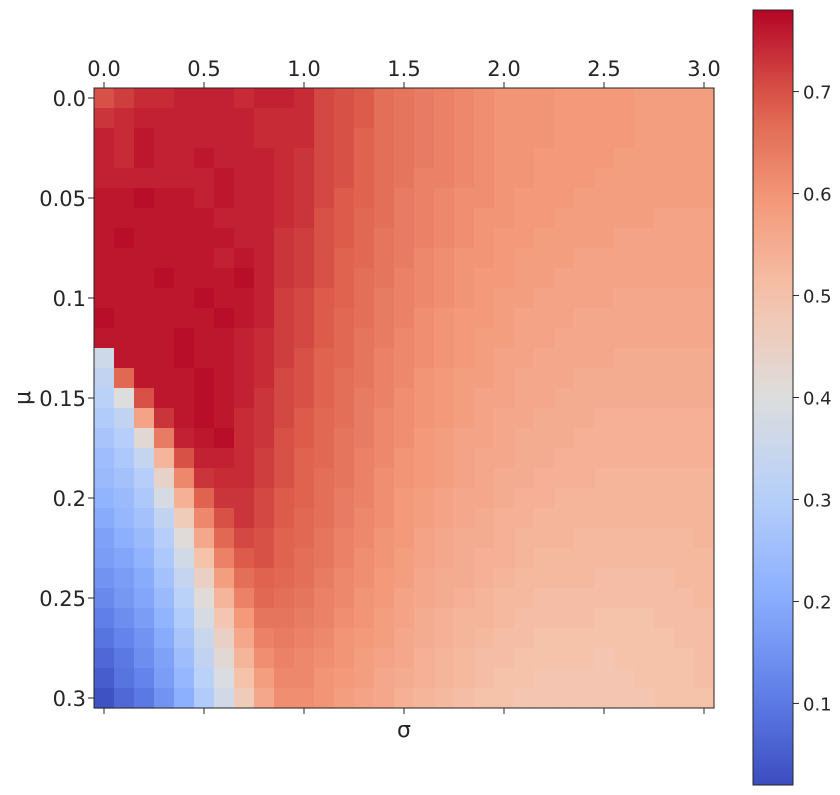 The image size is (840, 795). Describe the element at coordinates (812, 399) in the screenshot. I see `colorbar-ticks: 0.1 0.2 0.3 0.4 0.5 0.6 0.7` at that location.